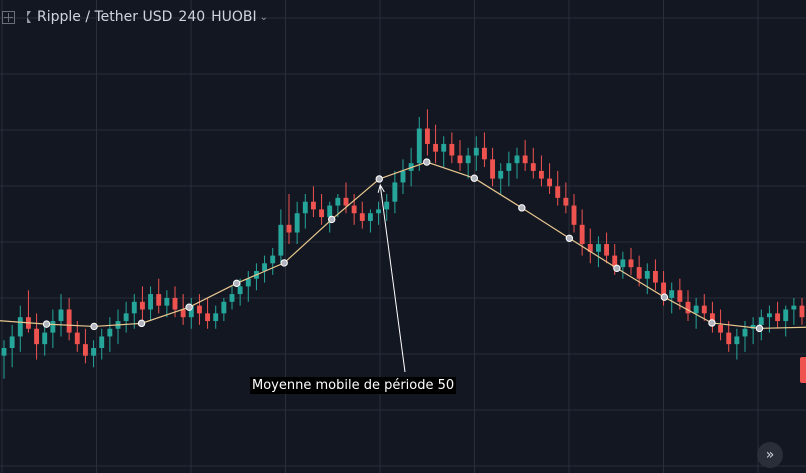 This screenshot has width=806, height=473. I want to click on exchange: HUOBI, so click(234, 17).